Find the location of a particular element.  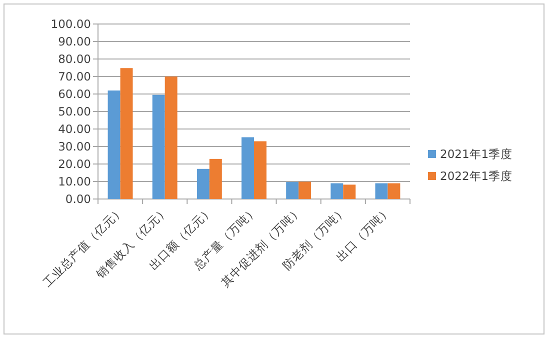

legend-label: 2021年1季度 is located at coordinates (476, 154).